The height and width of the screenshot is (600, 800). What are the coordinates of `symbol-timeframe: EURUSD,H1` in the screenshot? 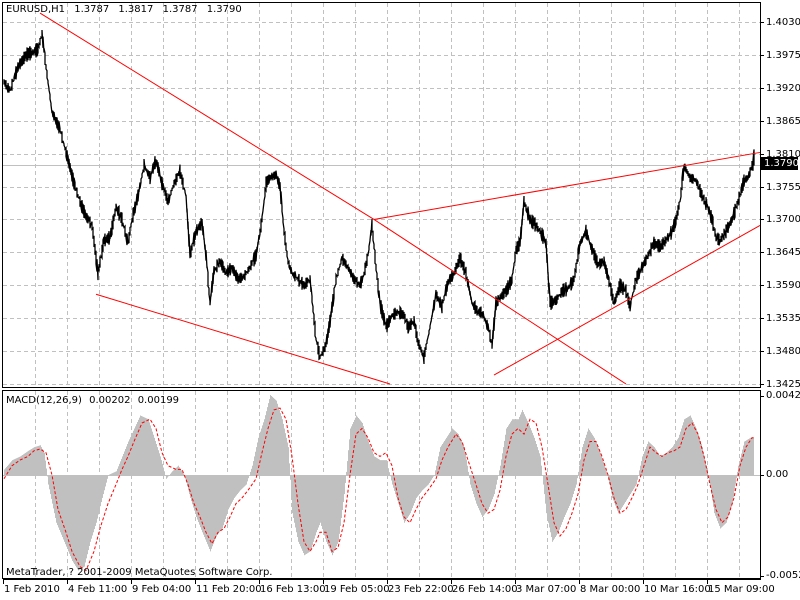 It's located at (36, 9).